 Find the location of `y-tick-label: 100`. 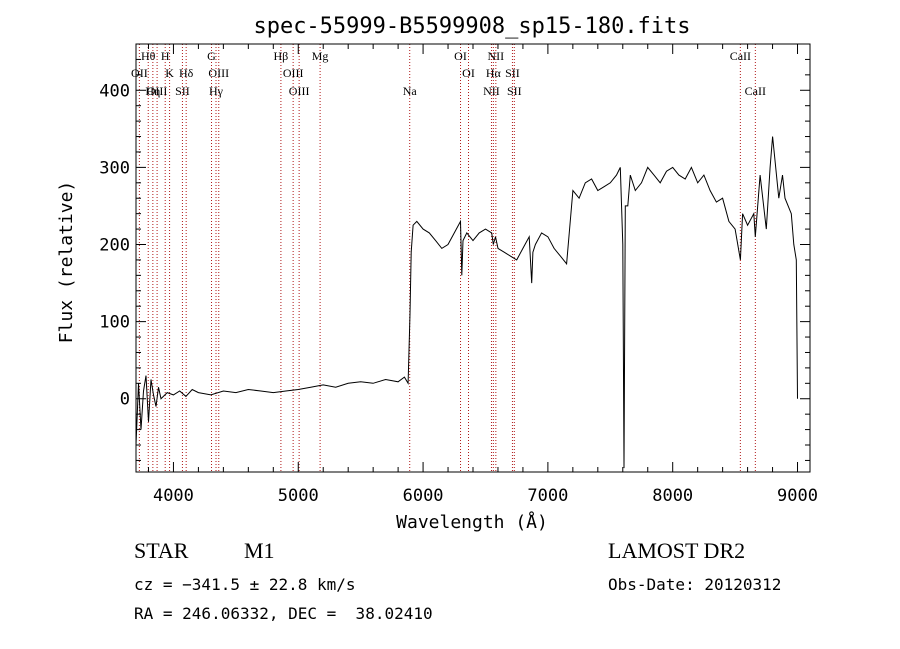

y-tick-label: 100 is located at coordinates (114, 323).